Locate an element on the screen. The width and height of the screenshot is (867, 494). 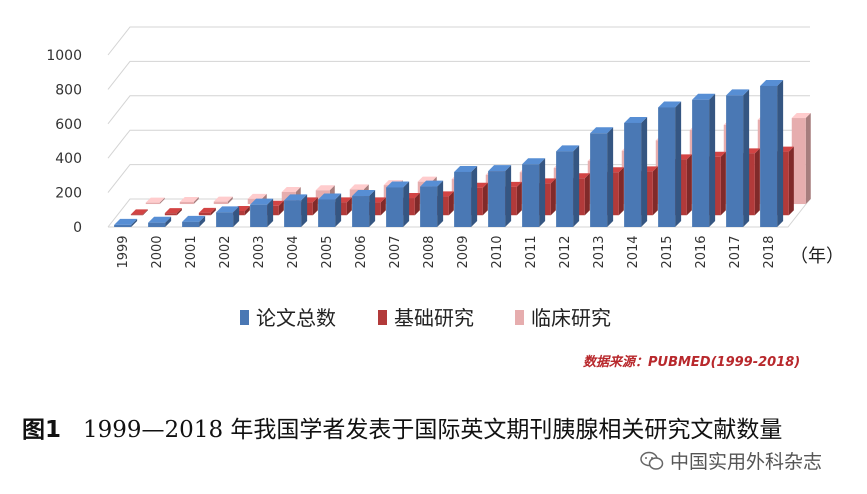
watermark: 中国实用外科杂志 is located at coordinates (731, 460).